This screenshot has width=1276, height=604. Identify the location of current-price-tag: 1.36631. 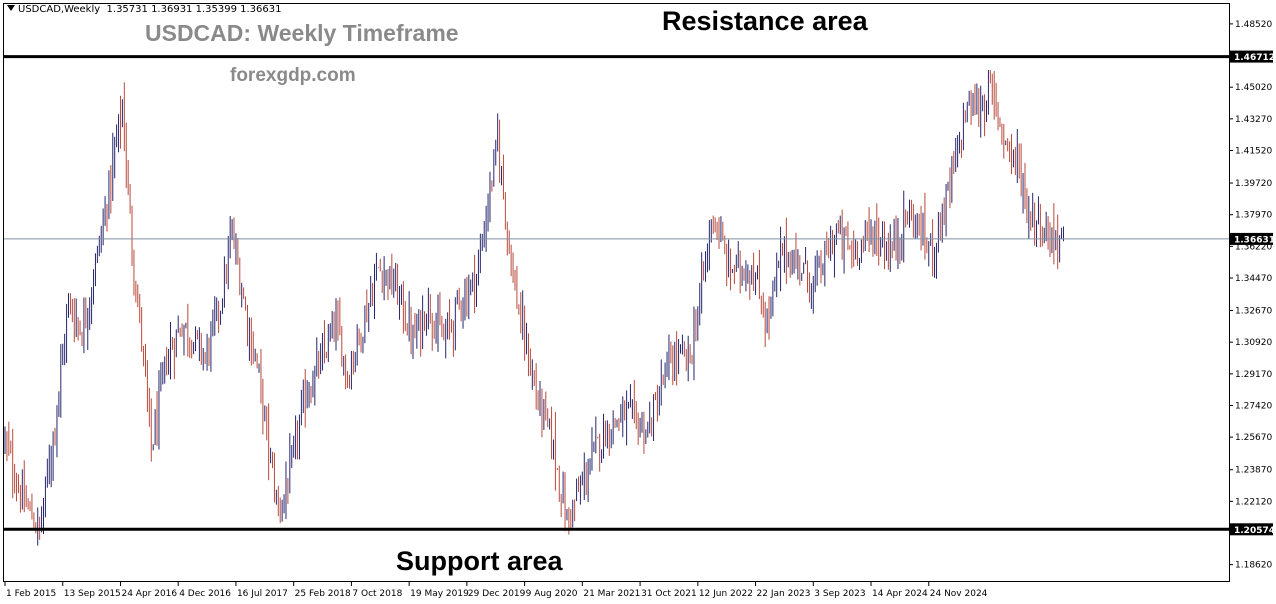
(1254, 240).